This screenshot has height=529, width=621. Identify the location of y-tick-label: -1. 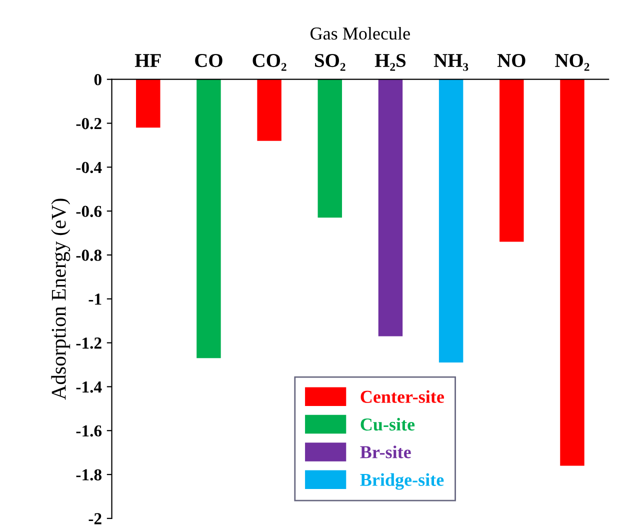
(95, 299).